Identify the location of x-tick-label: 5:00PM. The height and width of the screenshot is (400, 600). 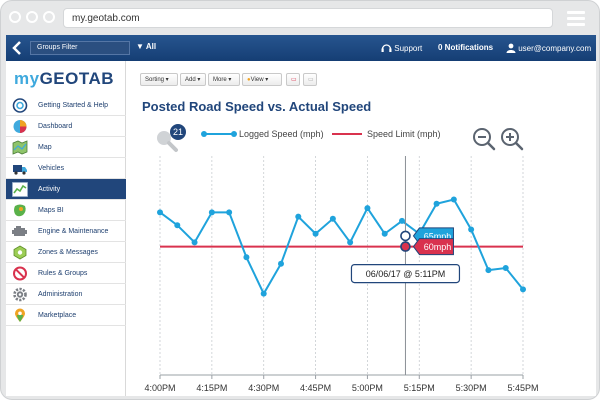
(367, 388).